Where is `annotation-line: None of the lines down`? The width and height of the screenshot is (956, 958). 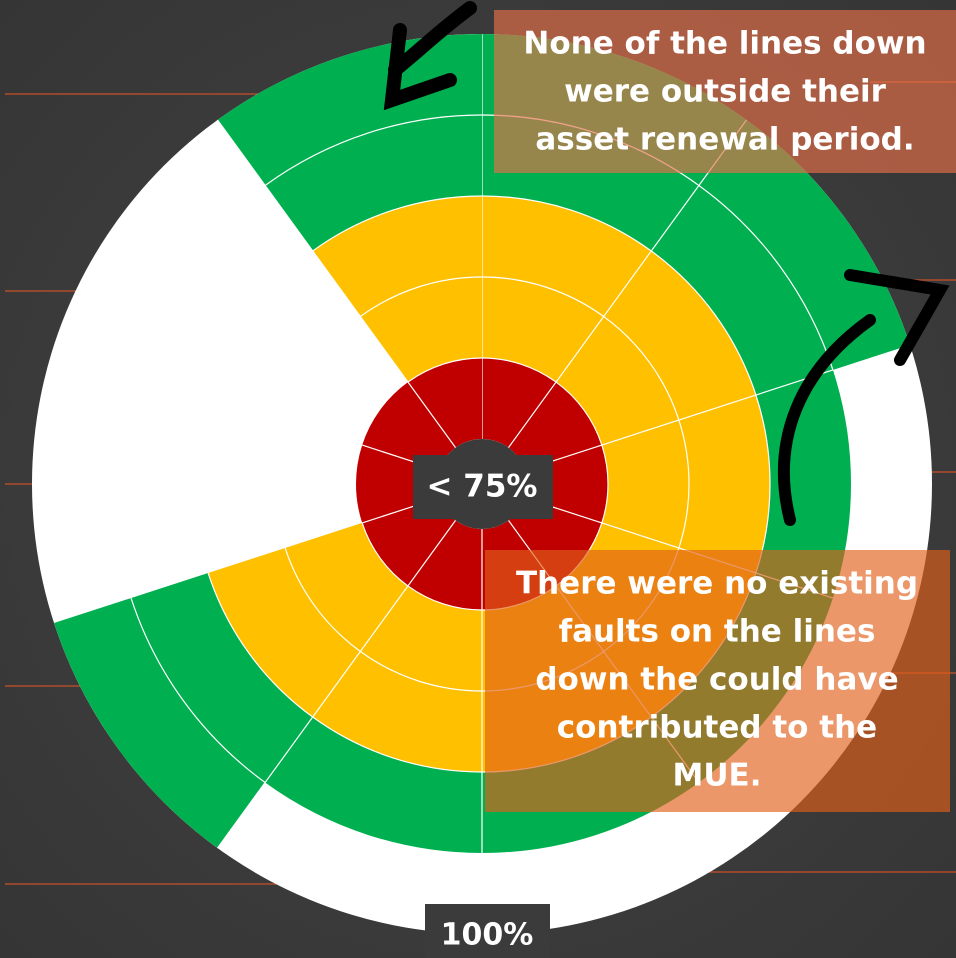 annotation-line: None of the lines down is located at coordinates (724, 44).